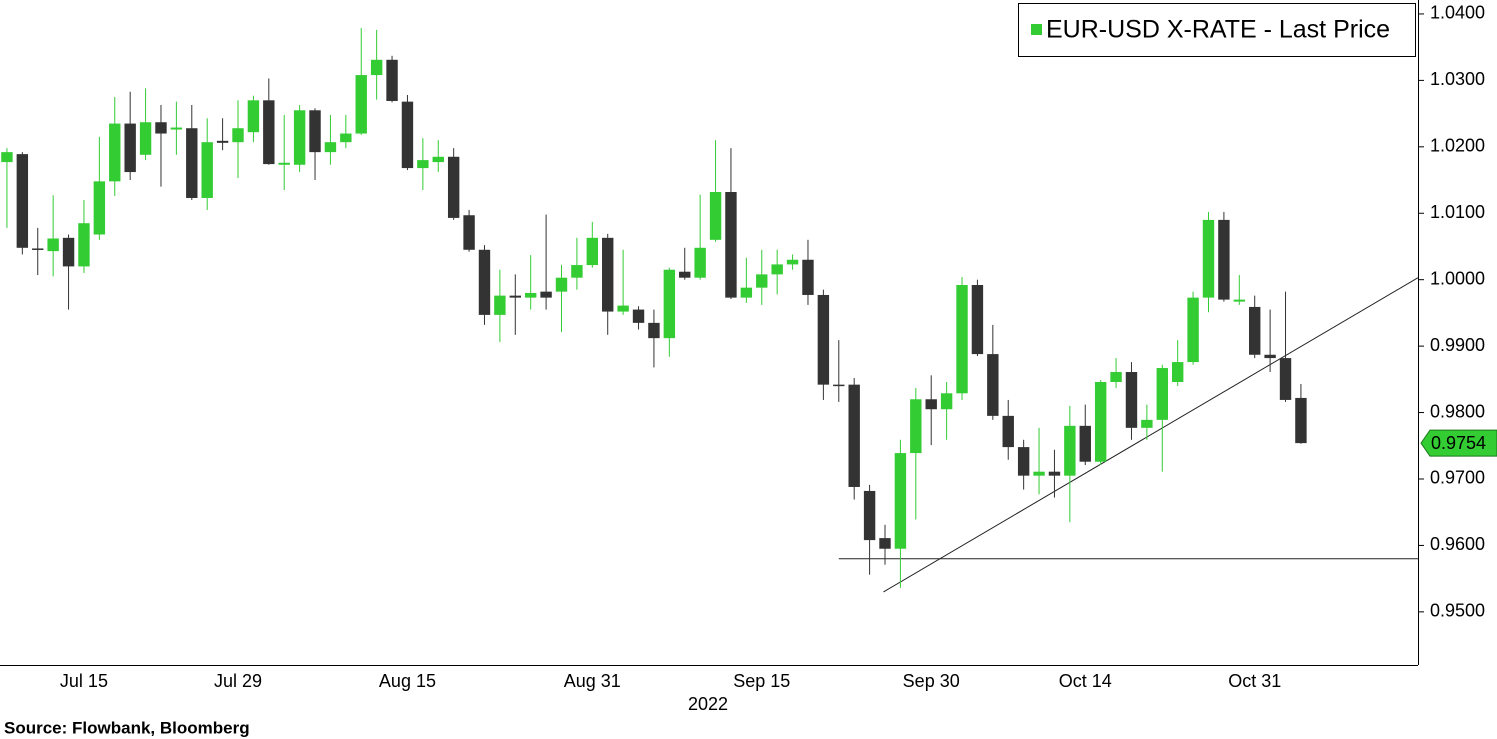 This screenshot has width=1497, height=739. What do you see at coordinates (1457, 146) in the screenshot?
I see `y-tick-label: 1.0200` at bounding box center [1457, 146].